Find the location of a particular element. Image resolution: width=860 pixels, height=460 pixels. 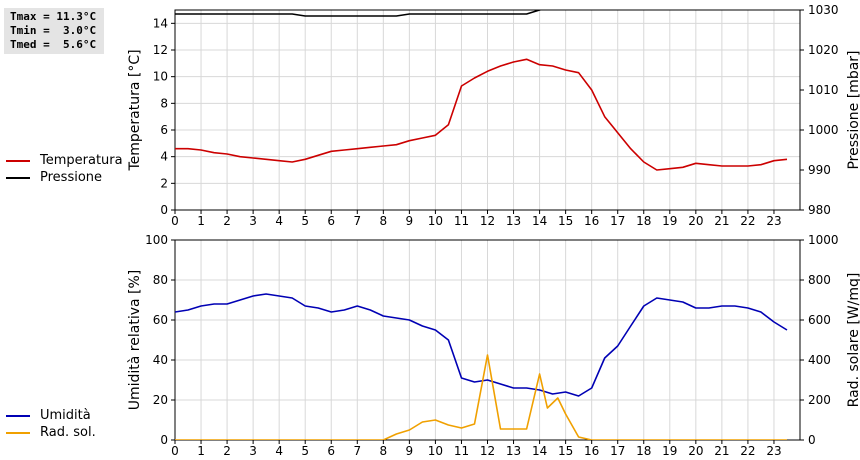

y-tick-label-left: 4 is located at coordinates (164, 157).